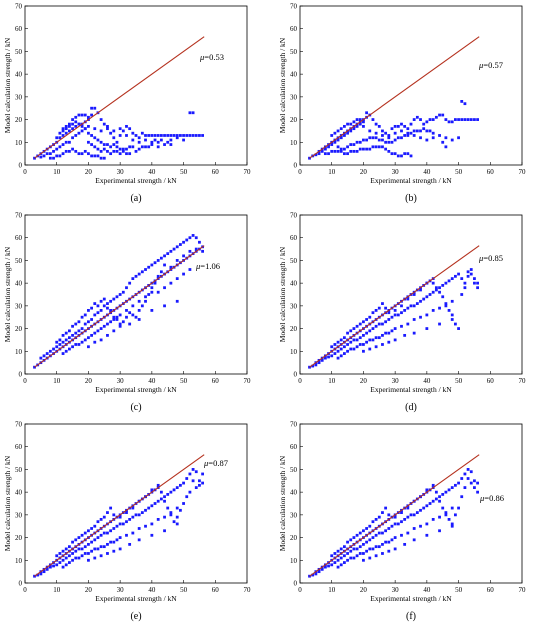 This screenshot has height=627, width=550. What do you see at coordinates (21, 166) in the screenshot?
I see `y-tick-label: 0` at bounding box center [21, 166].